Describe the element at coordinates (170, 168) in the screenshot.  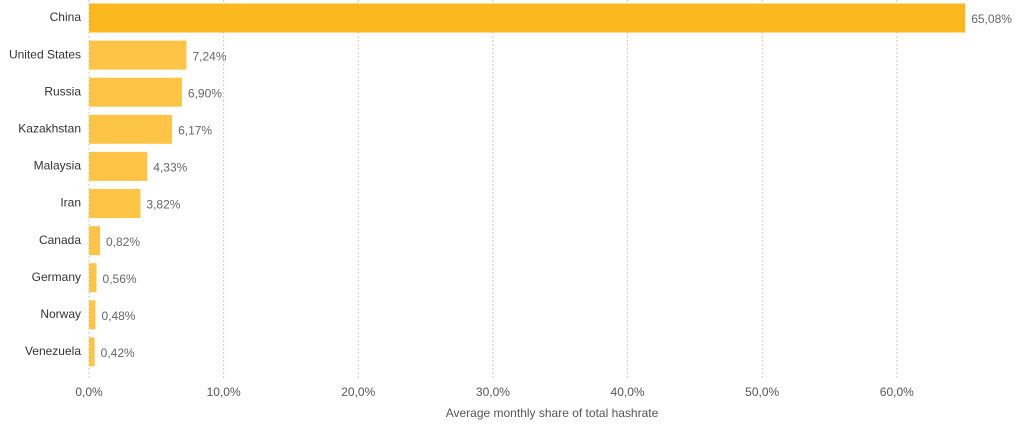
I see `value-label: 4,33%` at that location.